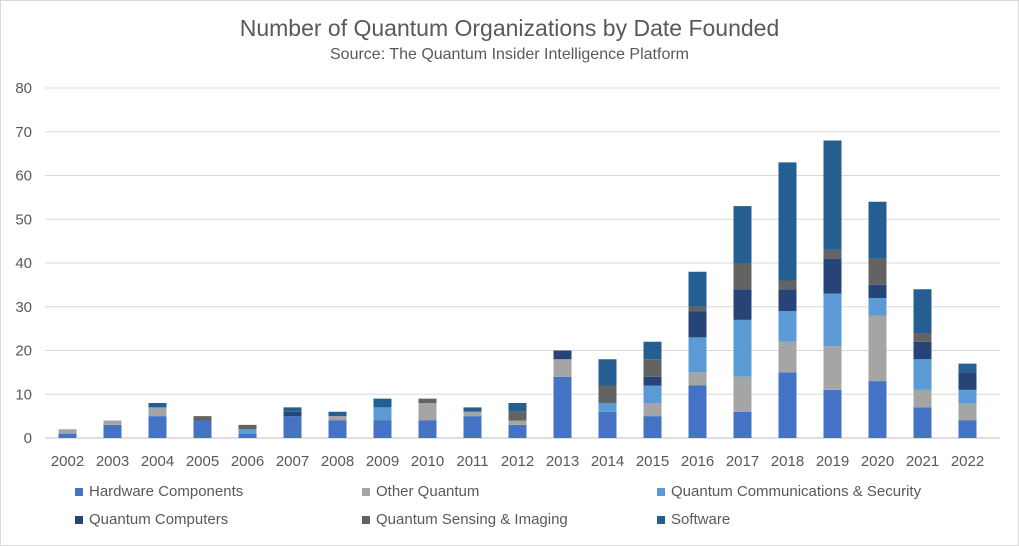 Image resolution: width=1019 pixels, height=546 pixels. What do you see at coordinates (472, 427) in the screenshot?
I see `bar-segment-hardware-components-2011` at bounding box center [472, 427].